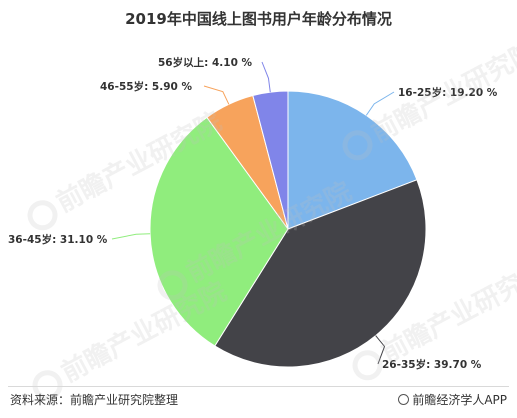  I want to click on chart-title: 2019年中国线上图书用户年龄分布情况, so click(258, 19).